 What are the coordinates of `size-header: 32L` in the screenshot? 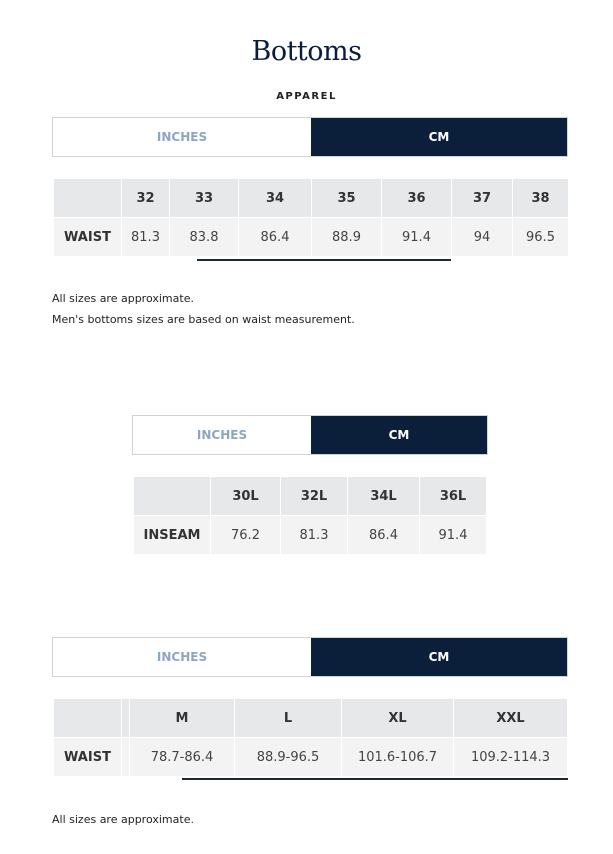 It's located at (314, 496).